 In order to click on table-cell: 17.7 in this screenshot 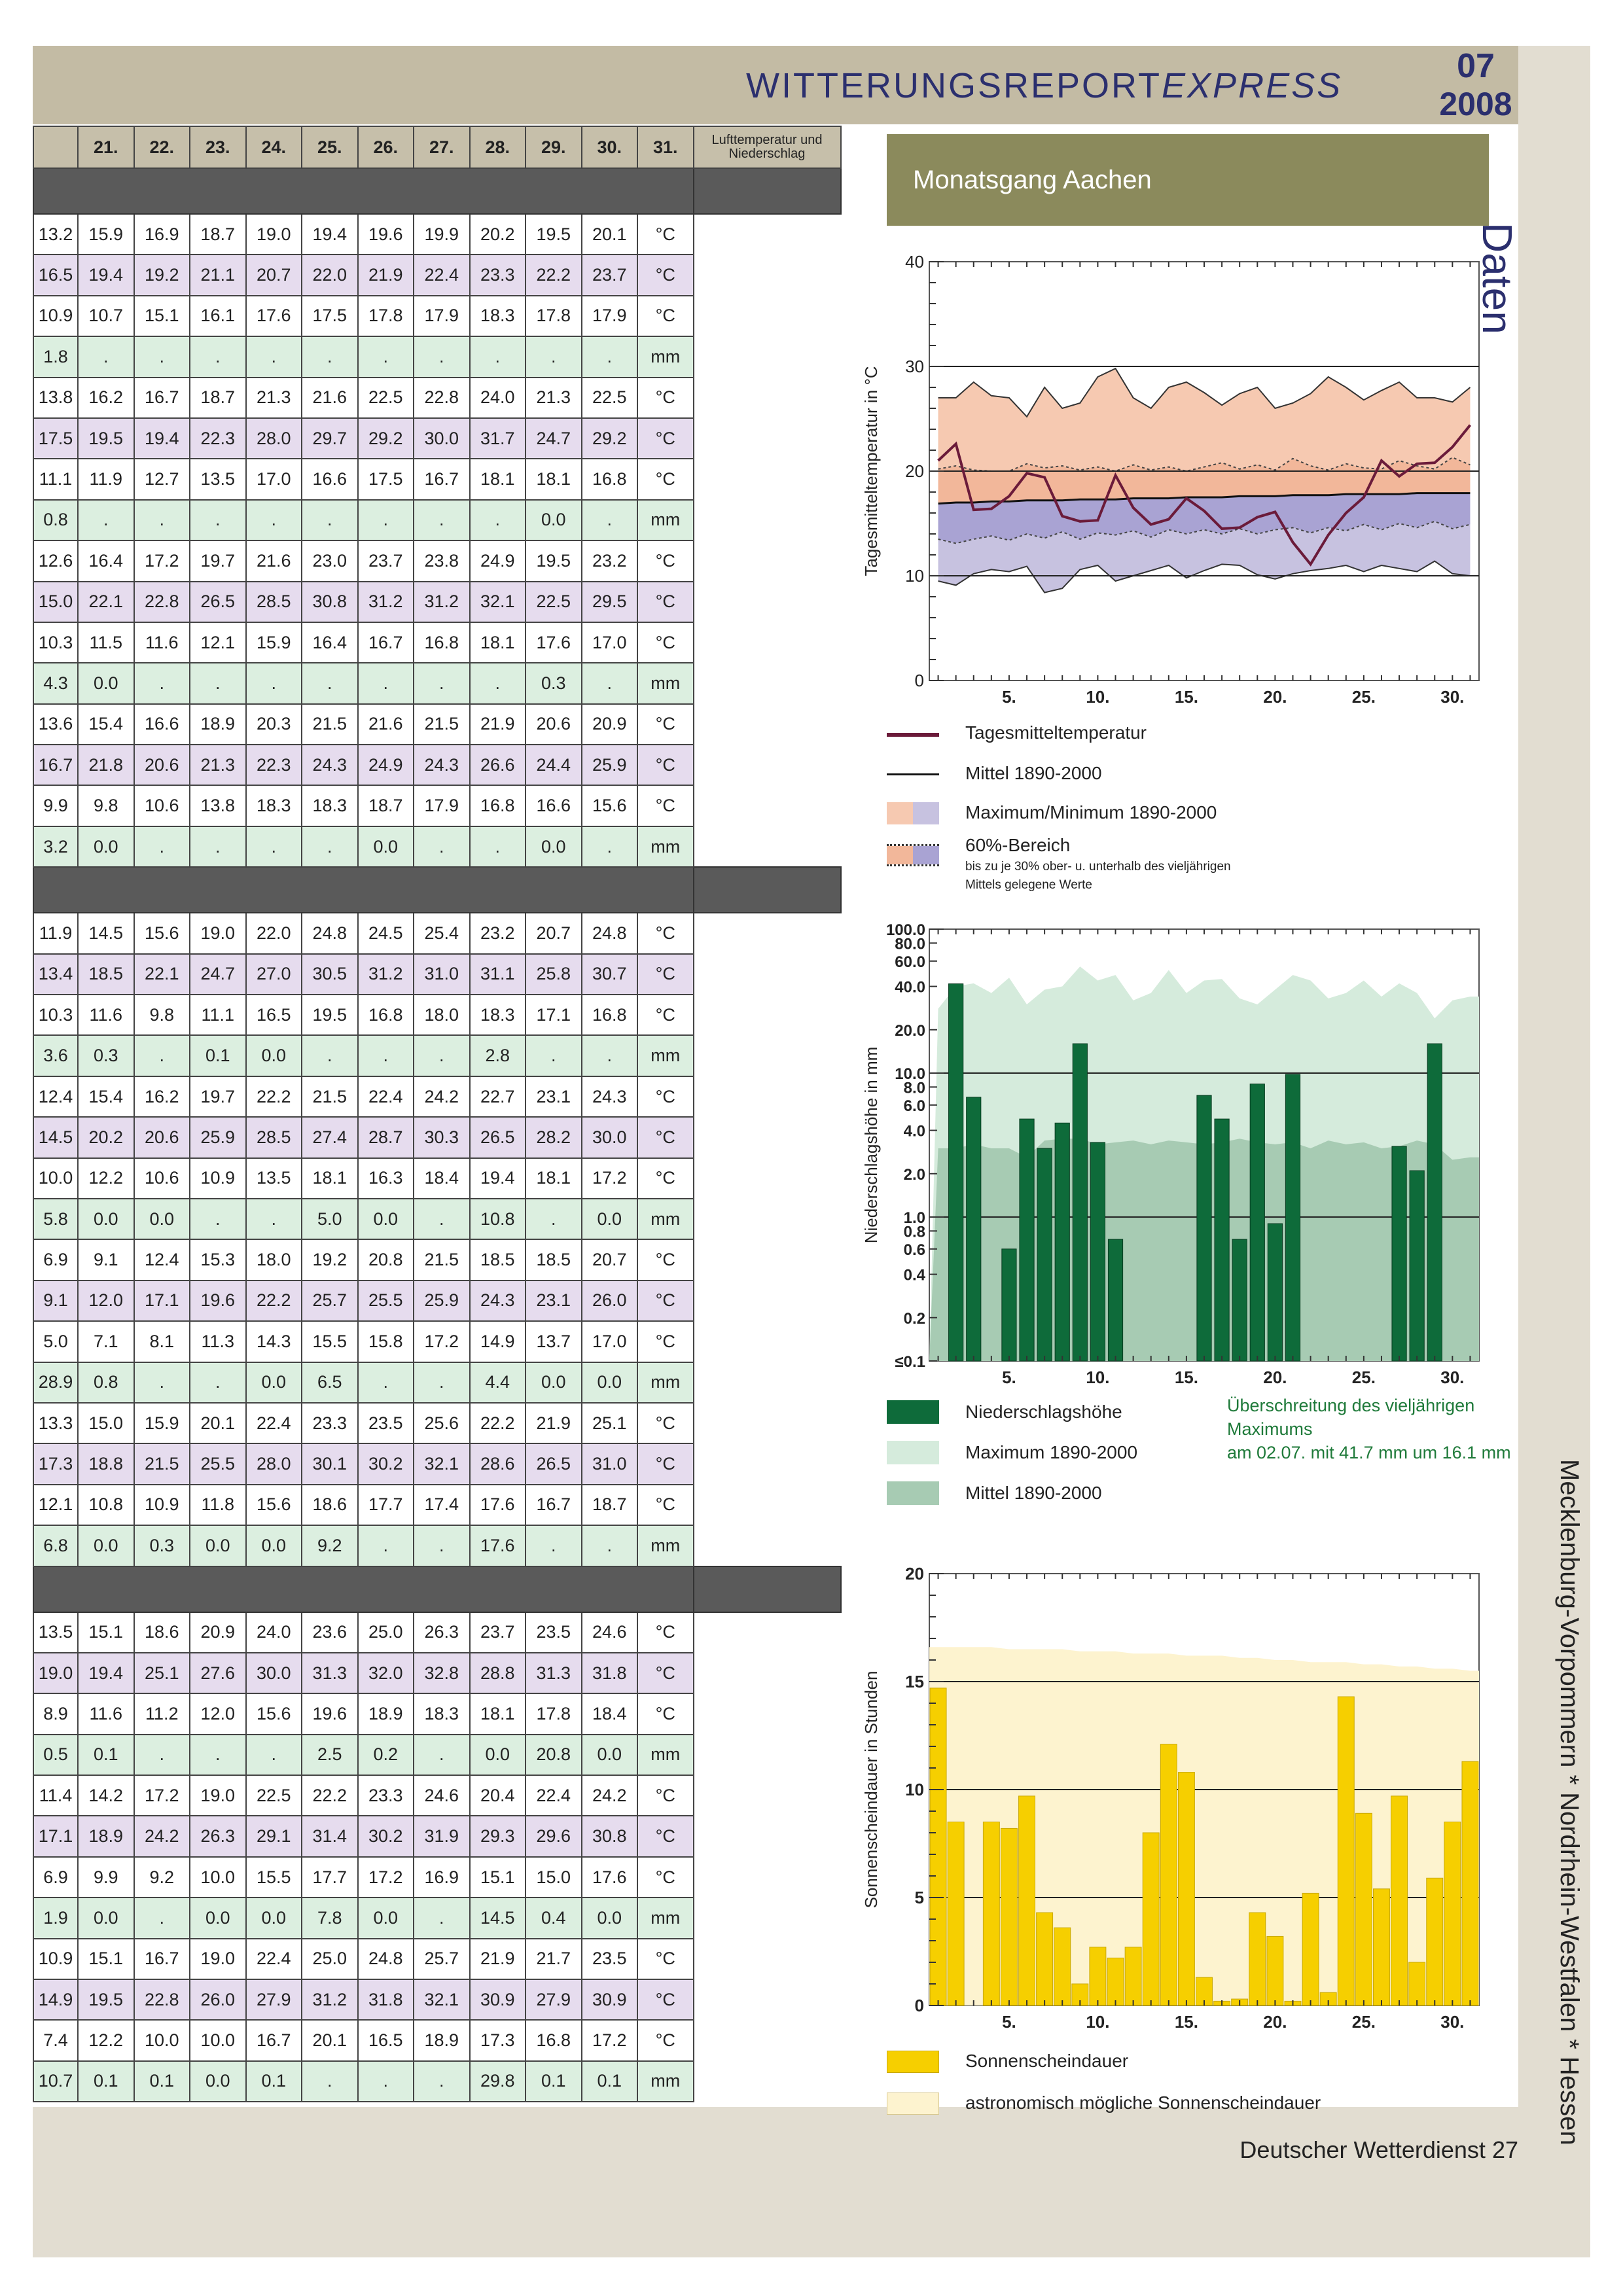, I will do `click(330, 1877)`.